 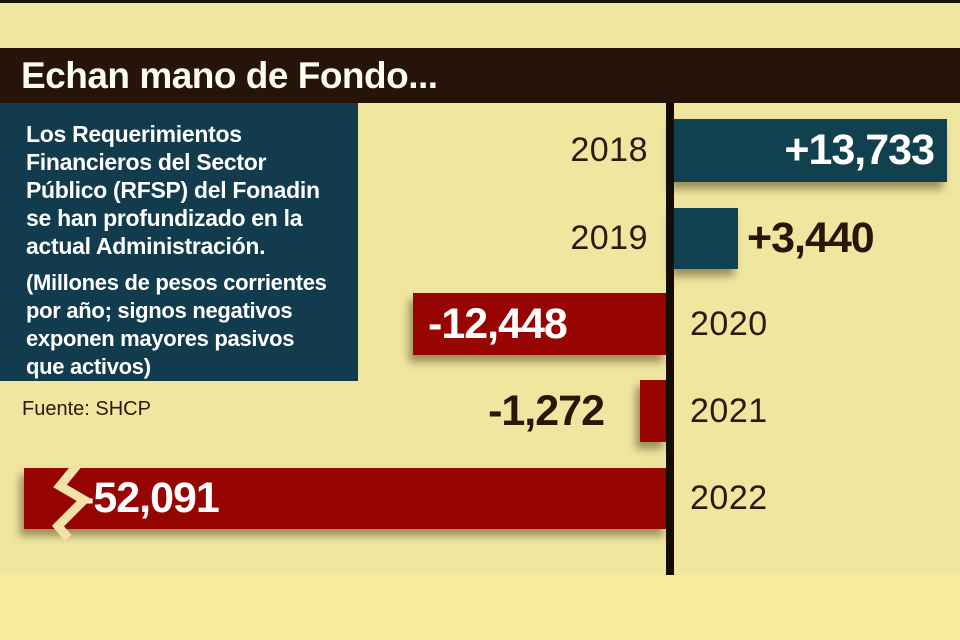 What do you see at coordinates (729, 324) in the screenshot?
I see `year-label-2020: 2020` at bounding box center [729, 324].